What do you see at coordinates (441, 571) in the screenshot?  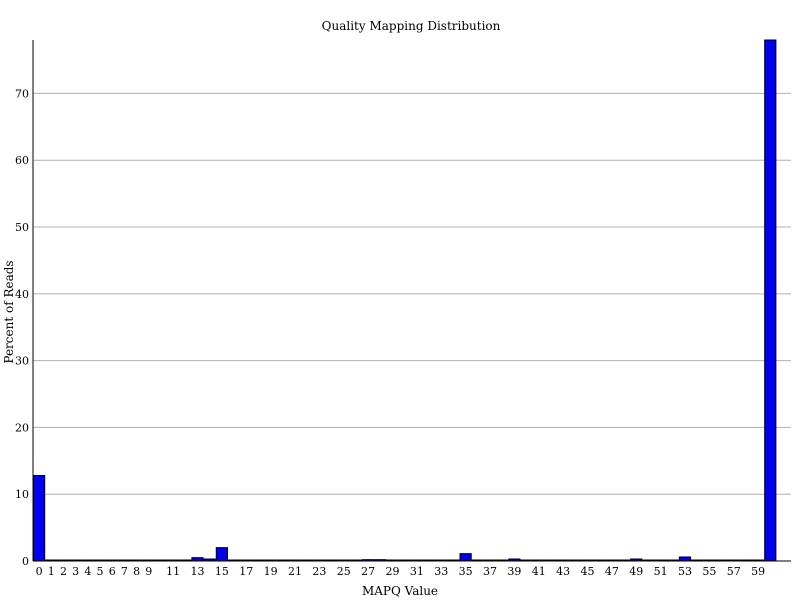 I see `x-tick-label: 33` at bounding box center [441, 571].